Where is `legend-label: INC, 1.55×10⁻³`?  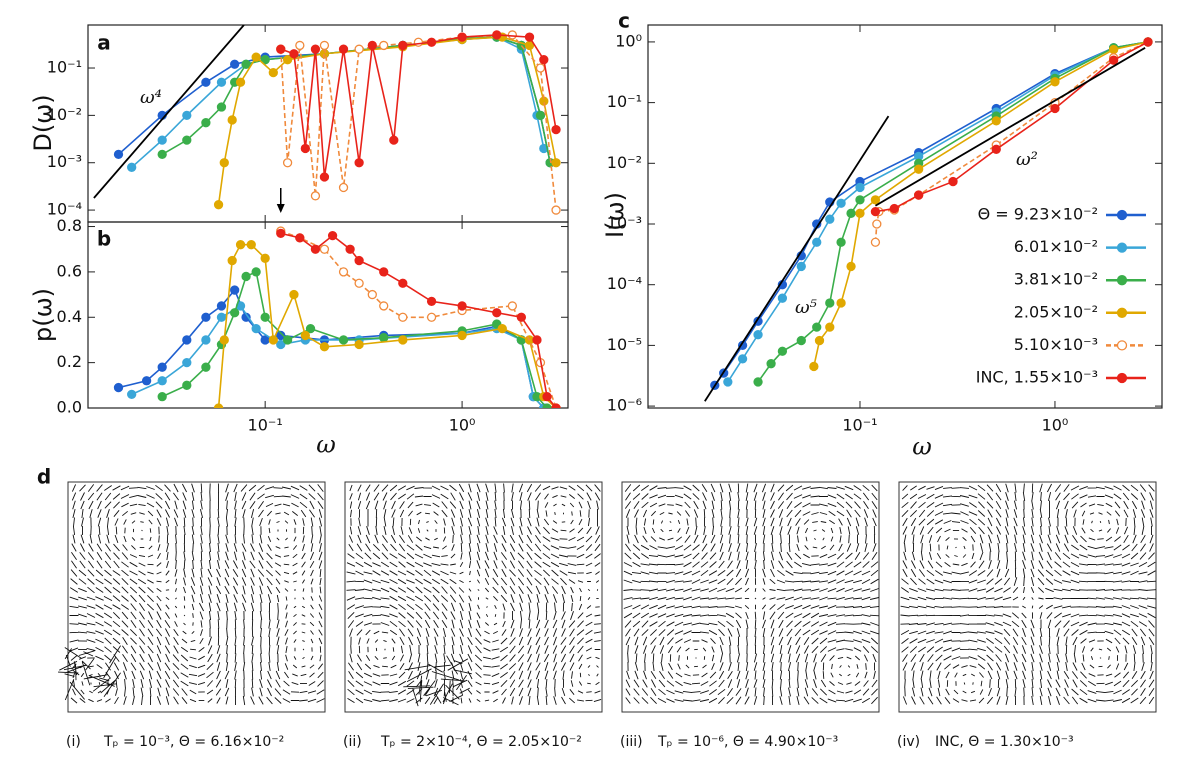 legend-label: INC, 1.55×10⁻³ is located at coordinates (1037, 377).